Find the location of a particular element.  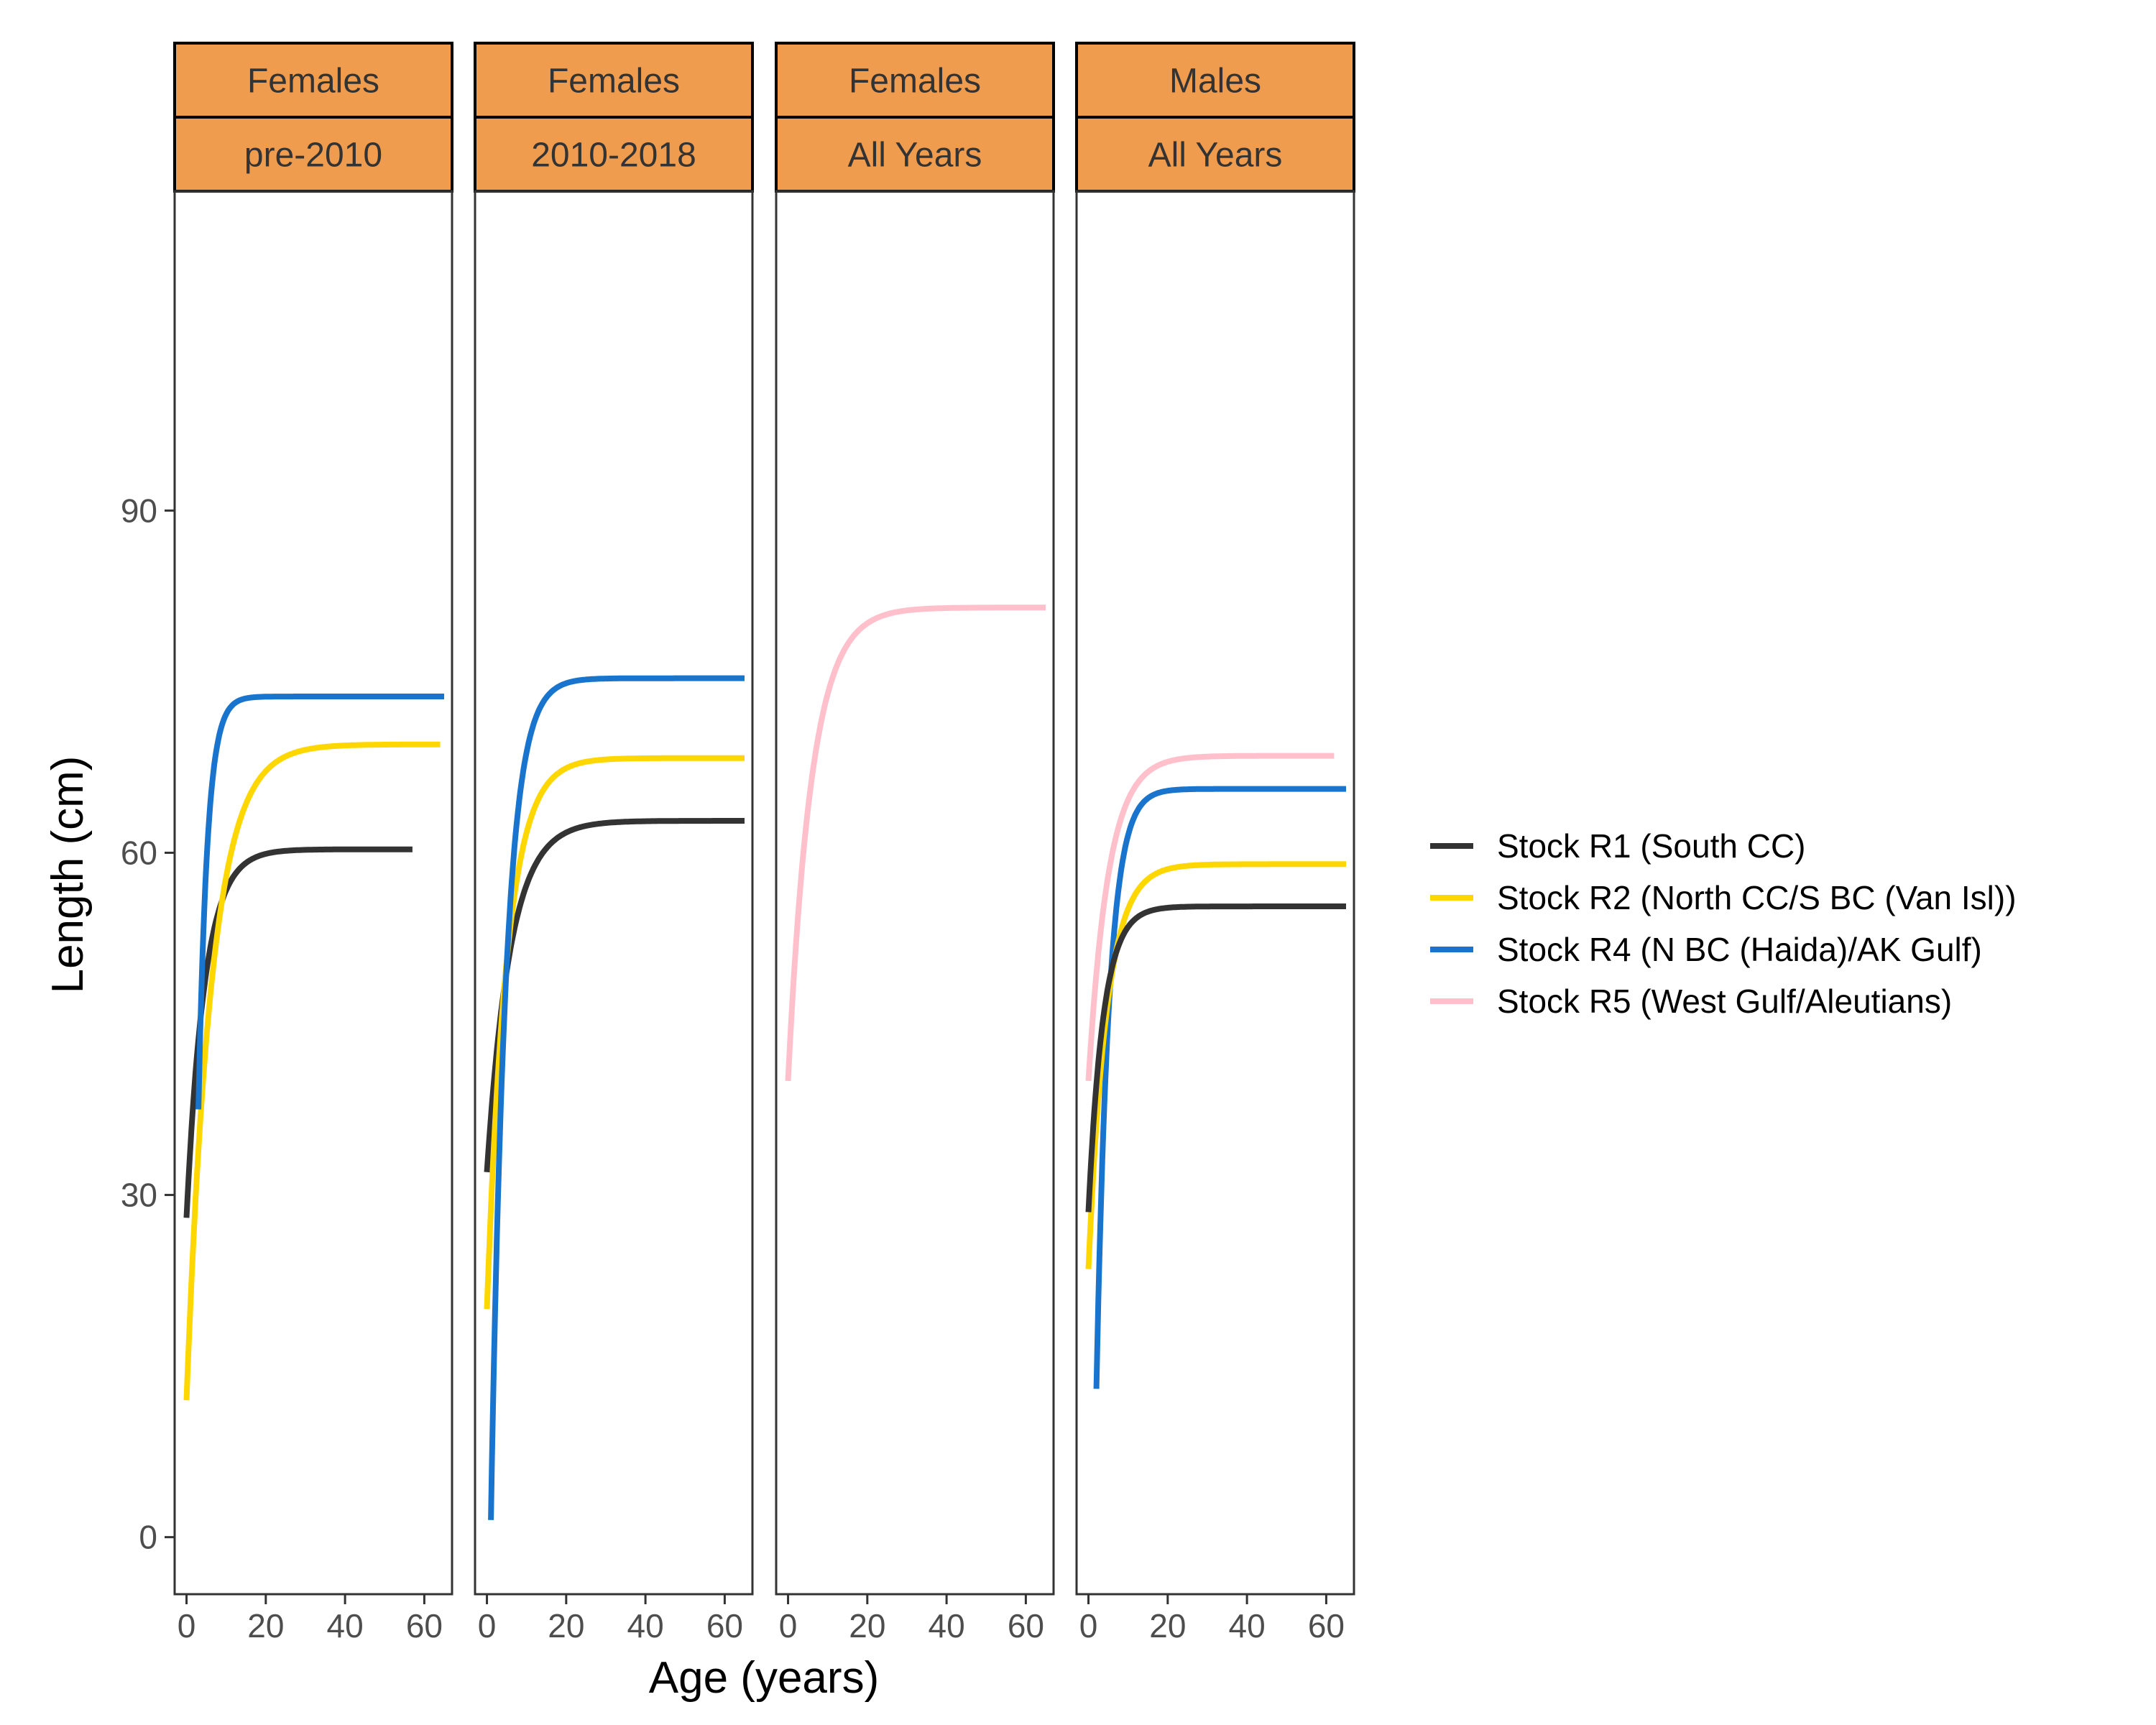

y-tick-label: 90 is located at coordinates (139, 510).